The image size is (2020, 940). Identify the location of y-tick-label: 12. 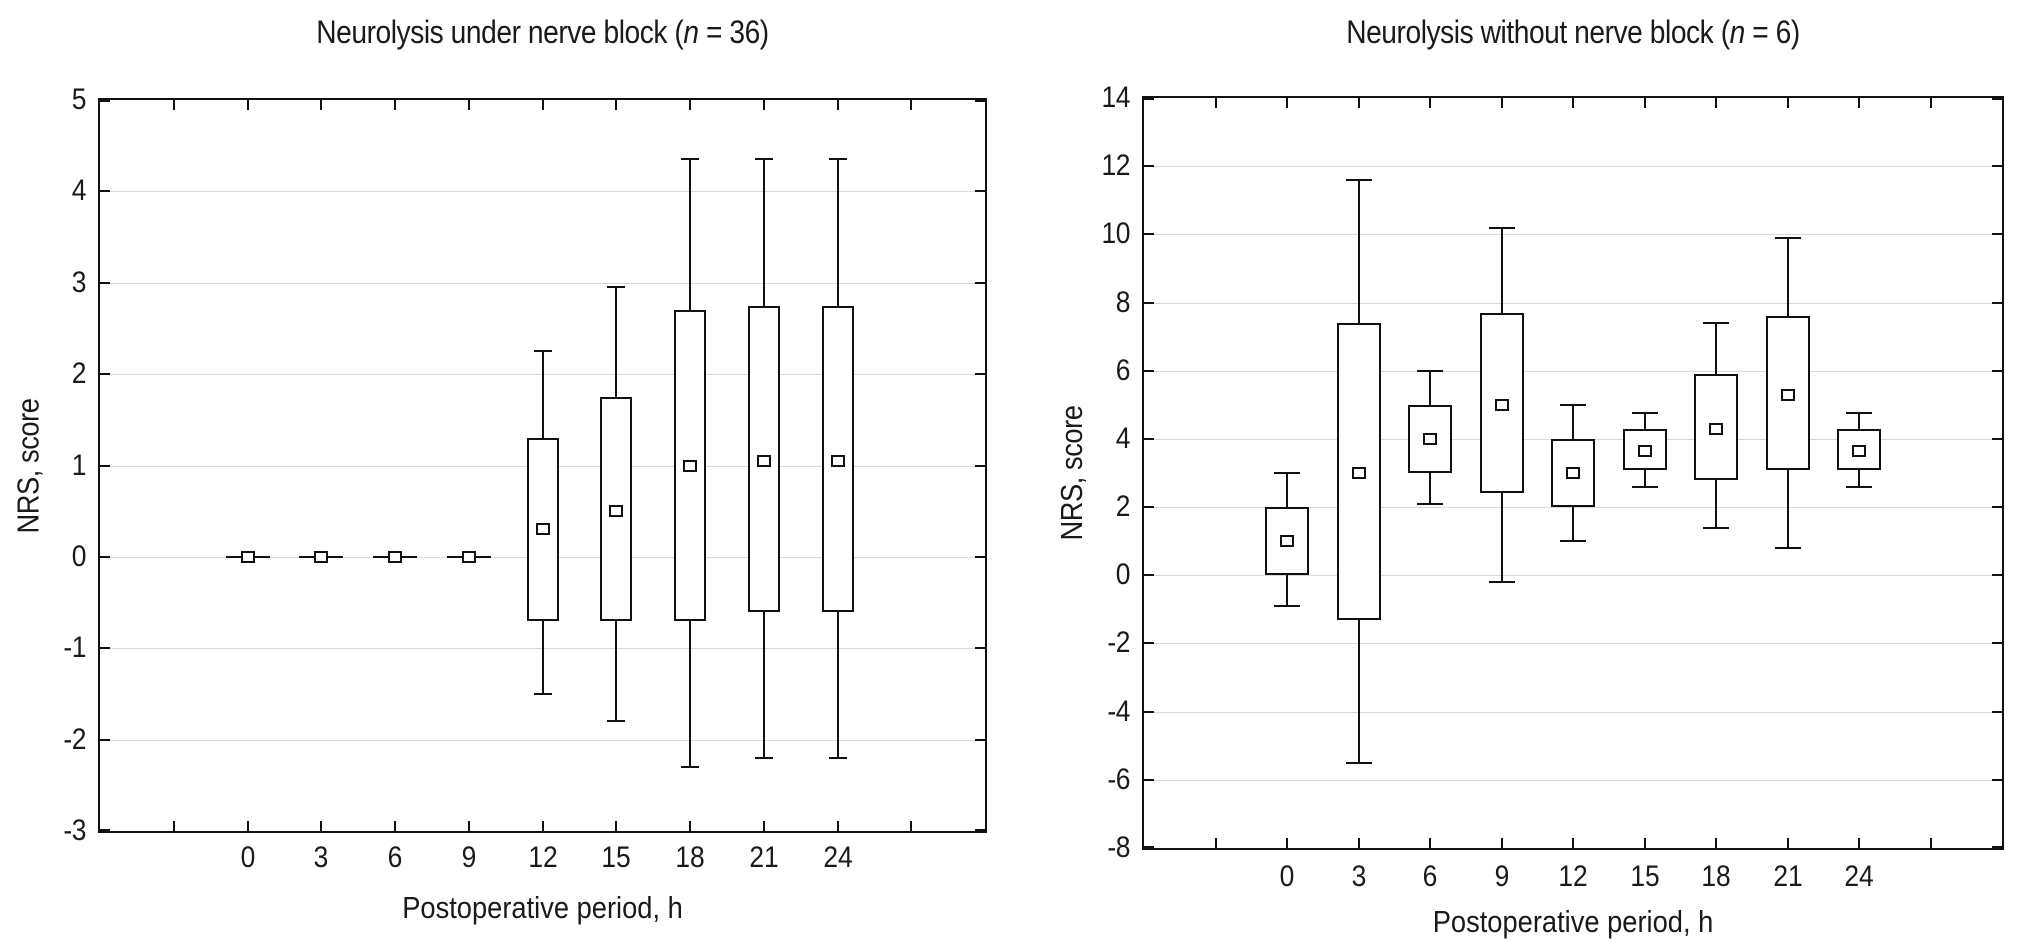
(1116, 166).